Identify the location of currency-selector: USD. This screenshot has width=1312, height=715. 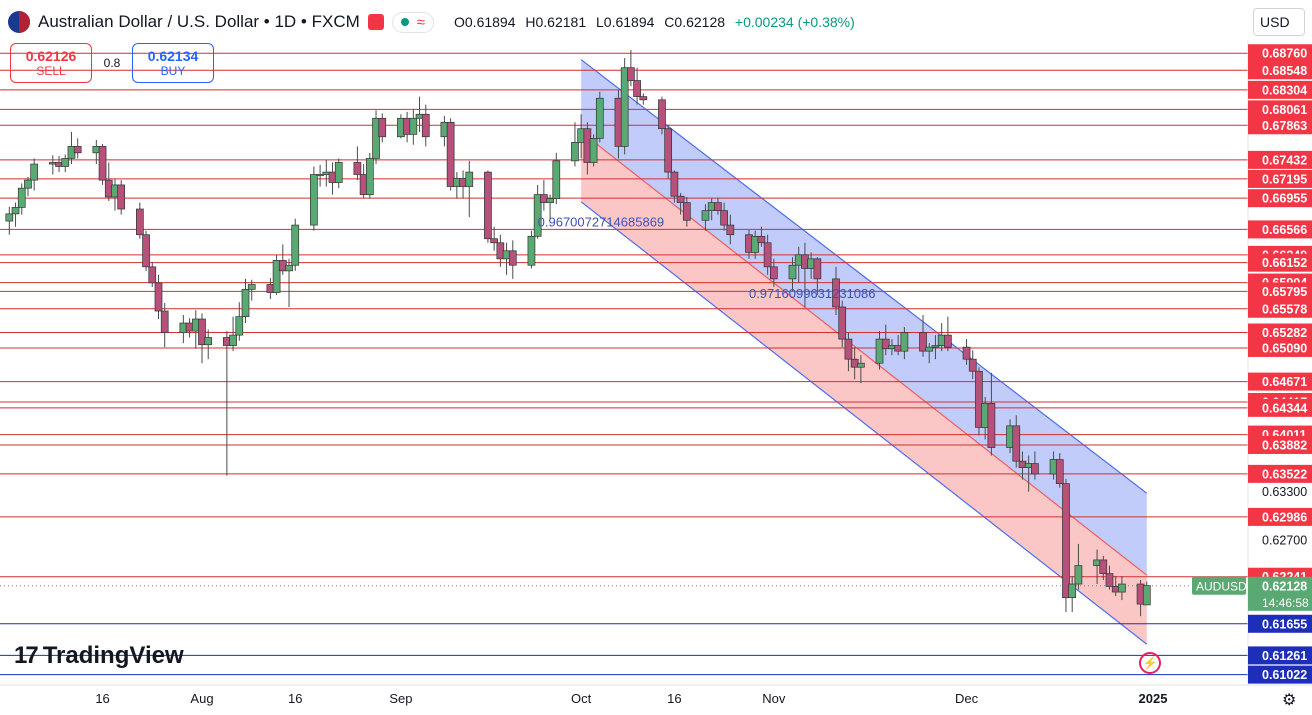
(1279, 22).